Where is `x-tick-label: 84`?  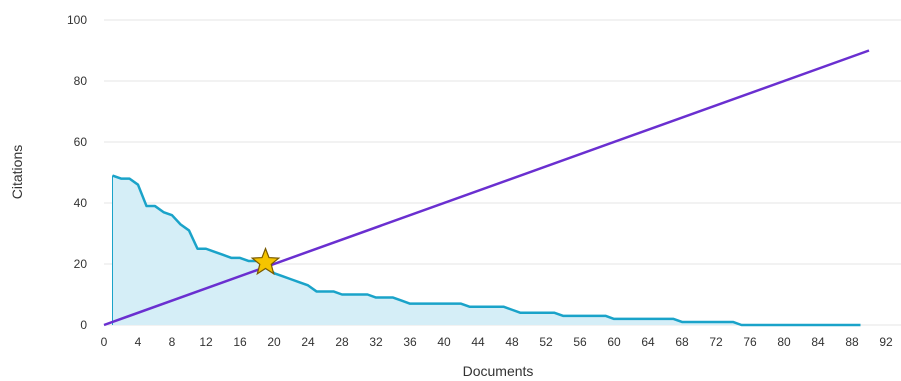 x-tick-label: 84 is located at coordinates (818, 342).